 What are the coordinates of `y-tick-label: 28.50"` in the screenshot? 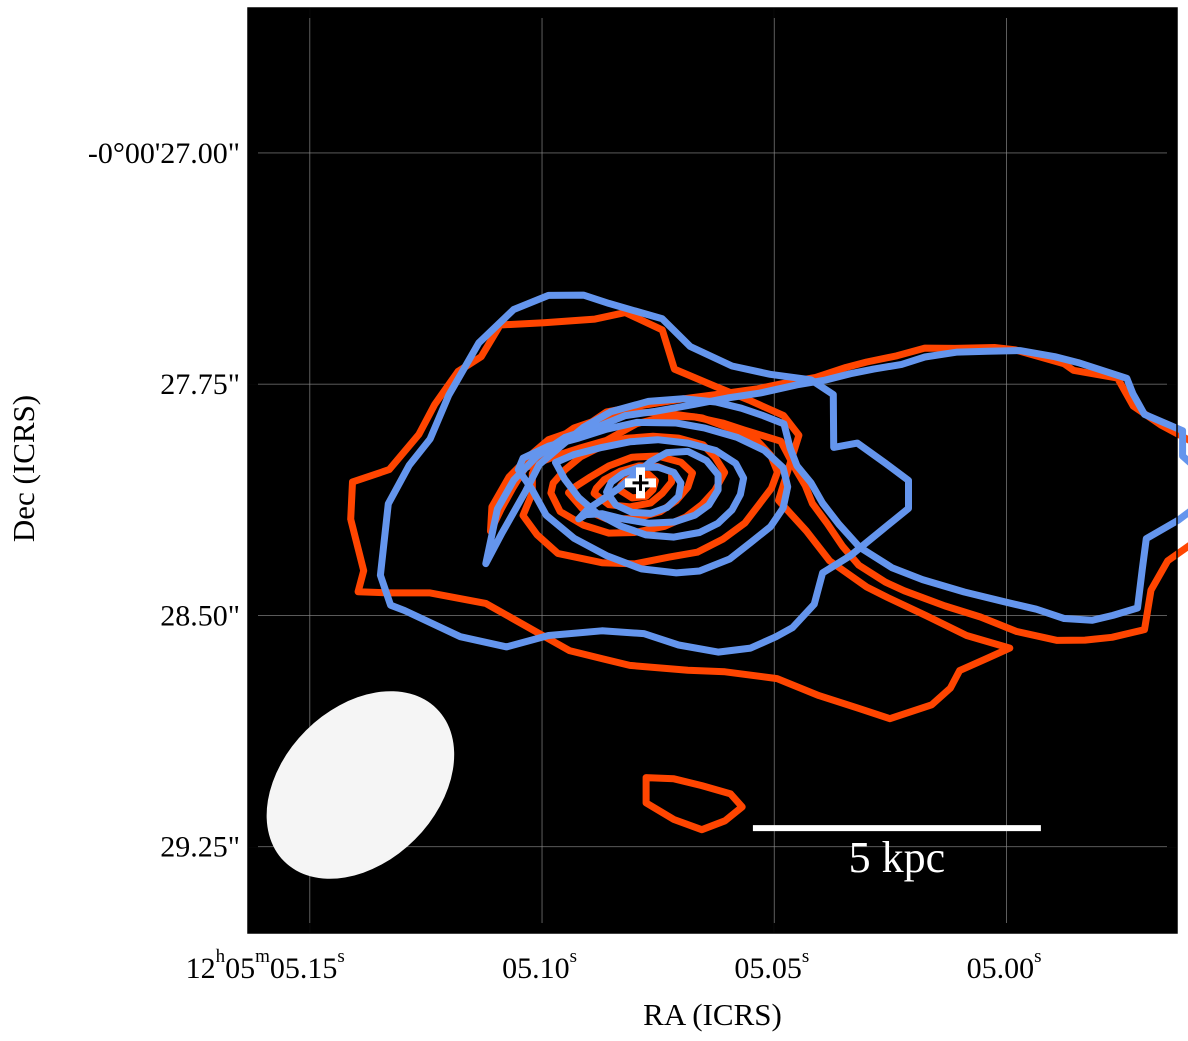 It's located at (200, 615).